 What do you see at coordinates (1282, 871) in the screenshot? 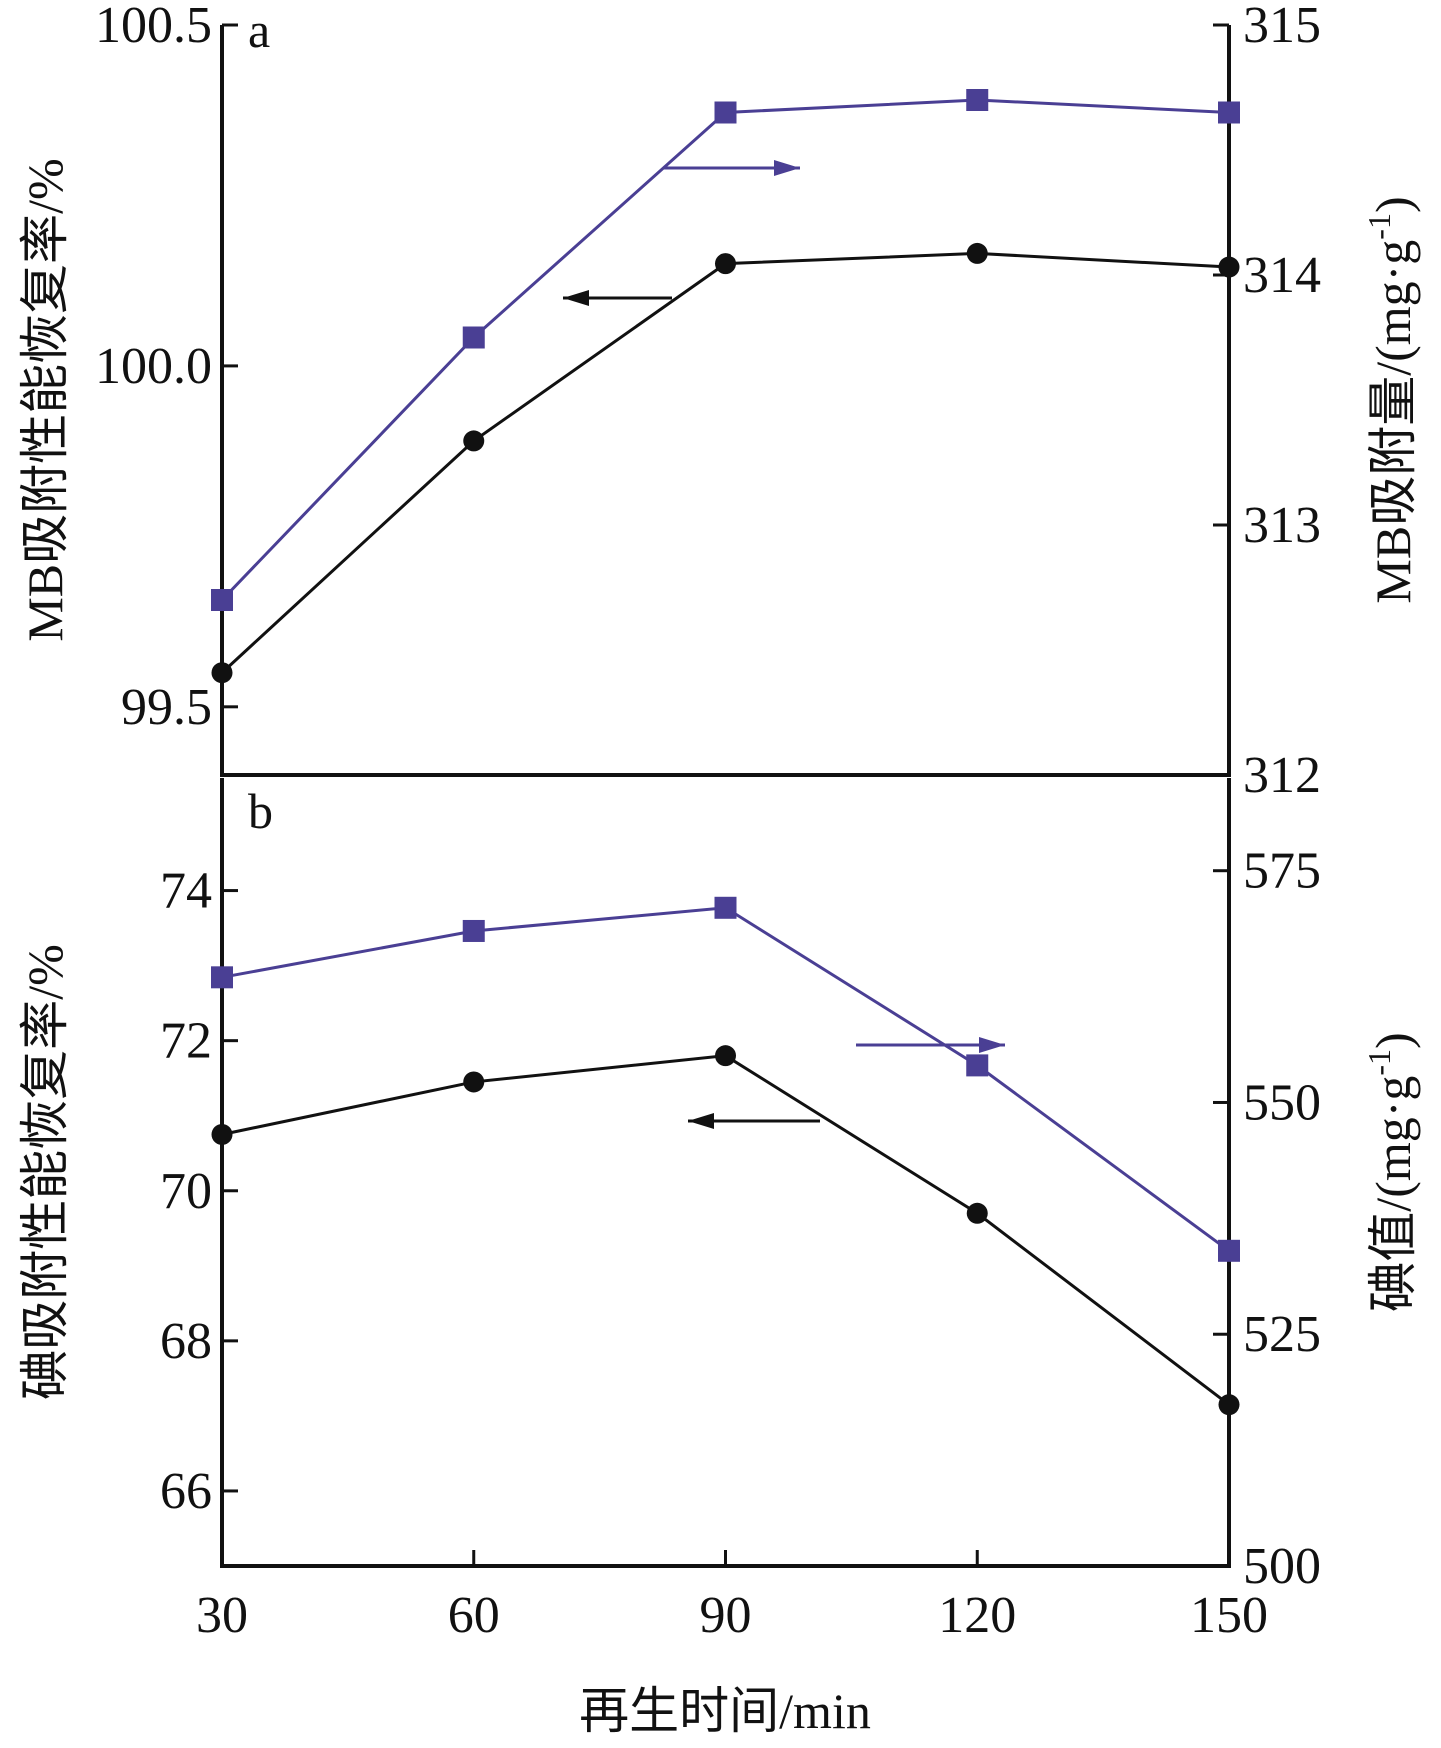
I see `right-y-tick-label: 575` at bounding box center [1282, 871].